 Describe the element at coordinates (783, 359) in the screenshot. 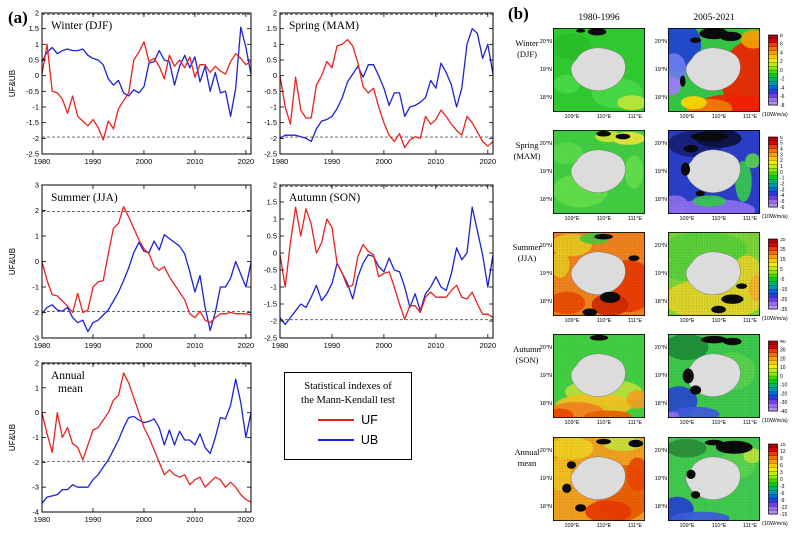

I see `colorbar-tick-label: 20` at that location.